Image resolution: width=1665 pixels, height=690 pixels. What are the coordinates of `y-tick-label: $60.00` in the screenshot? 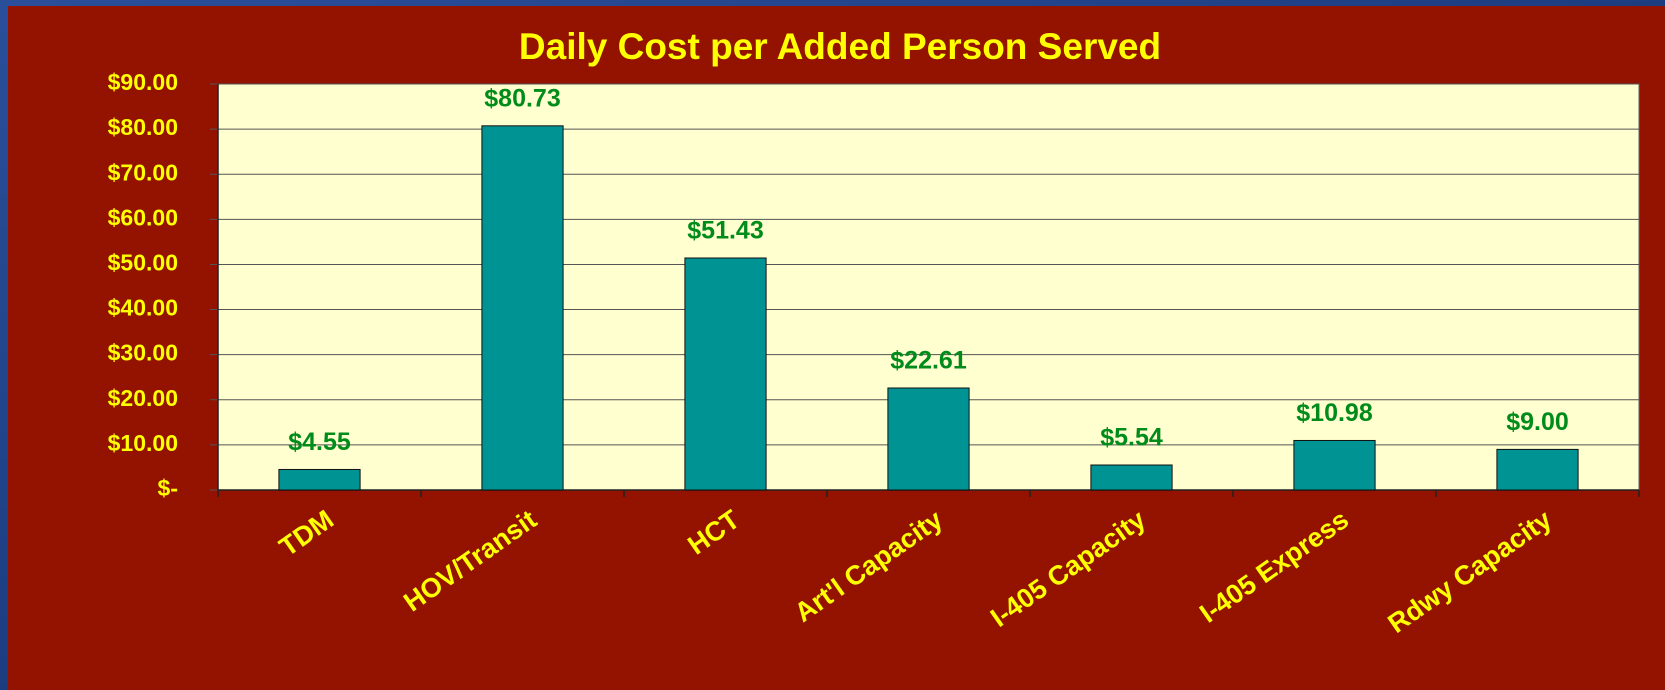 It's located at (143, 217).